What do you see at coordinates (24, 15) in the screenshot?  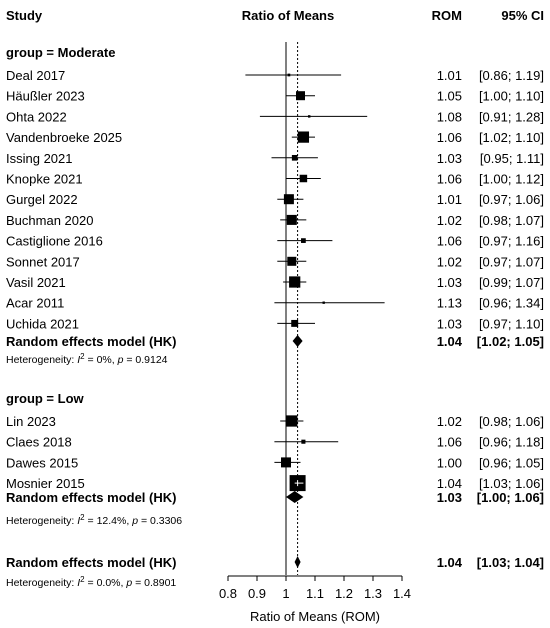 I see `header-study: Study` at bounding box center [24, 15].